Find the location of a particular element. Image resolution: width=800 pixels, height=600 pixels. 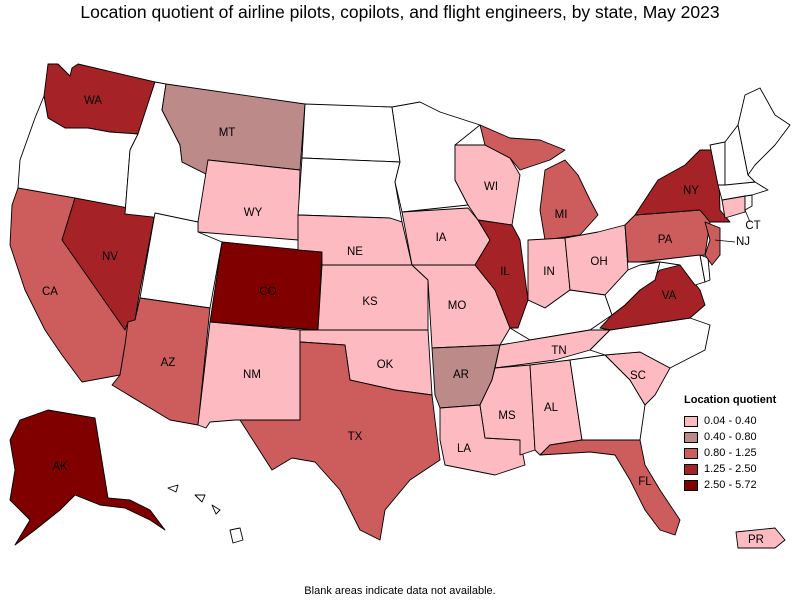

state-label-ct: CT is located at coordinates (752, 226).